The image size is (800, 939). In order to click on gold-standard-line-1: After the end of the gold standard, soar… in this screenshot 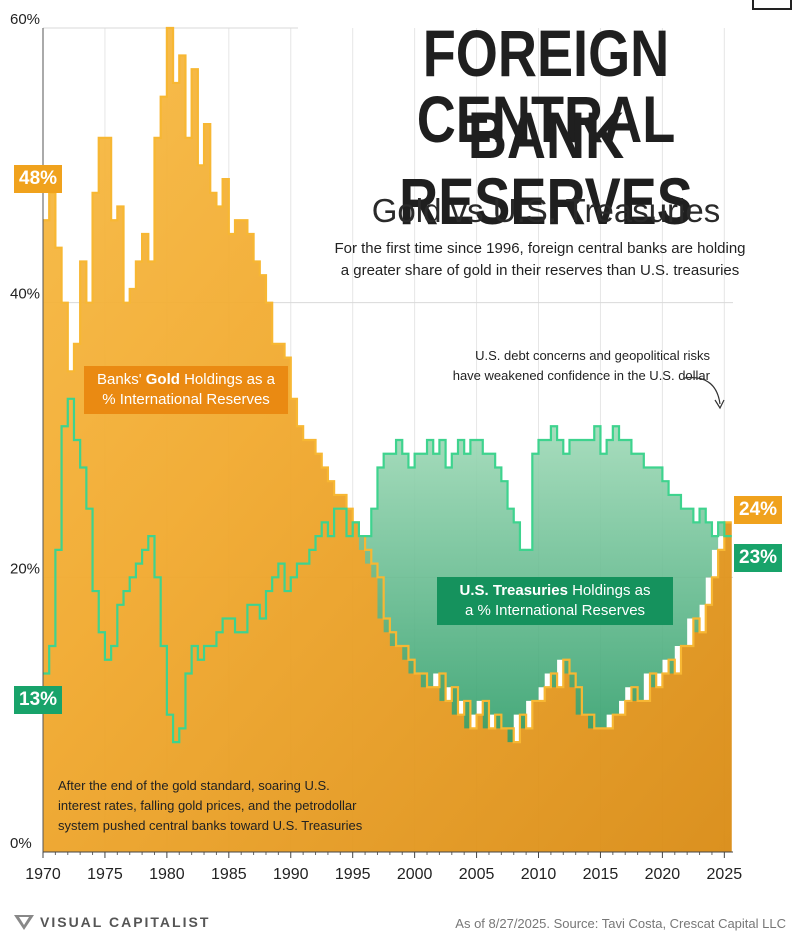, I will do `click(194, 785)`.